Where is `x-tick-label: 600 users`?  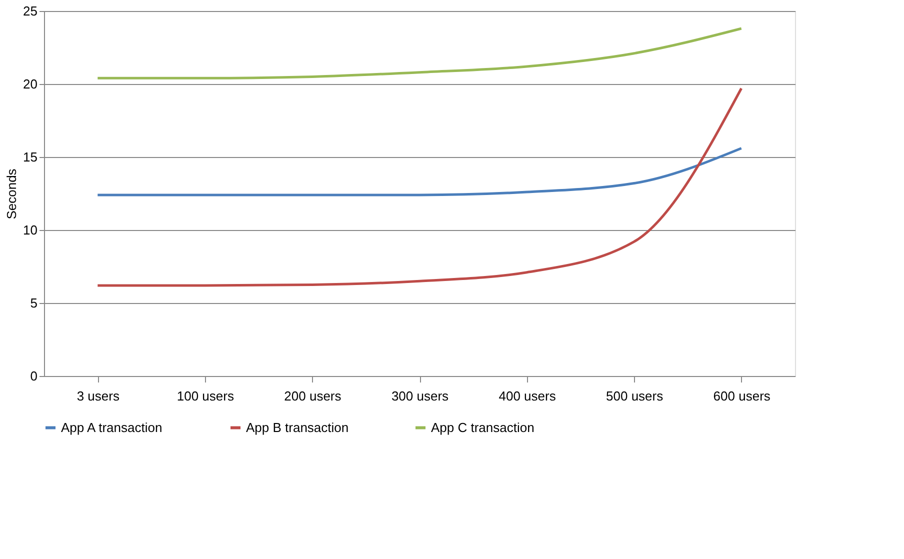
x-tick-label: 600 users is located at coordinates (742, 396).